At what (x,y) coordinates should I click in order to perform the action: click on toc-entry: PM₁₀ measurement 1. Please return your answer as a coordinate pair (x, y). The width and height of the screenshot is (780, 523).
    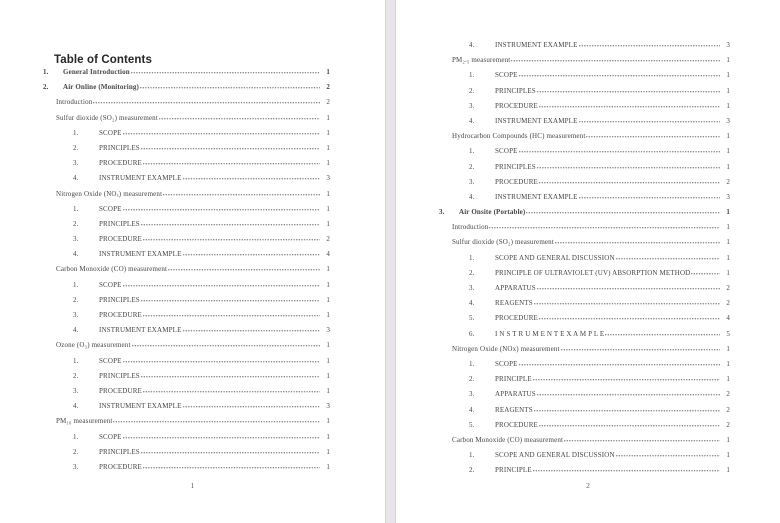
    Looking at the image, I should click on (186, 424).